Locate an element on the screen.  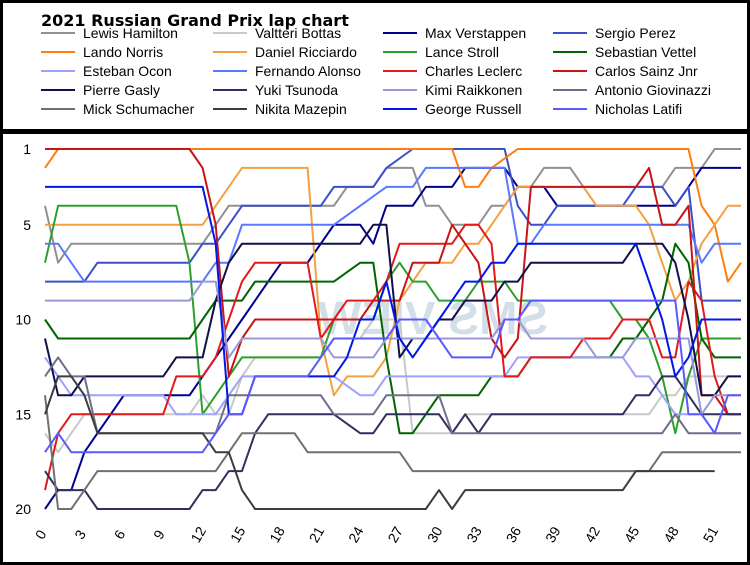
legend-item: Lance Stroll is located at coordinates (441, 52).